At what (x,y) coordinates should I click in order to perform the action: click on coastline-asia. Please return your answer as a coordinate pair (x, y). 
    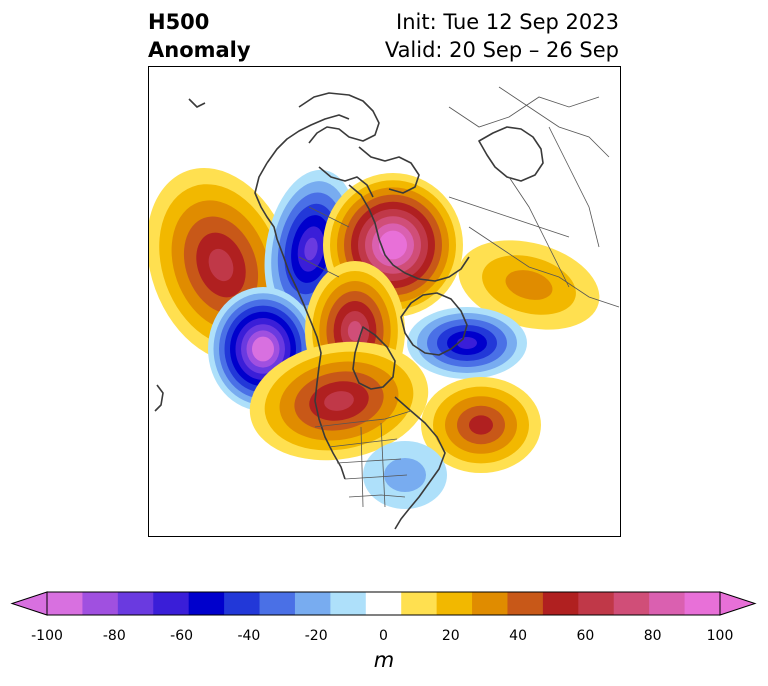
    Looking at the image, I should click on (409, 233).